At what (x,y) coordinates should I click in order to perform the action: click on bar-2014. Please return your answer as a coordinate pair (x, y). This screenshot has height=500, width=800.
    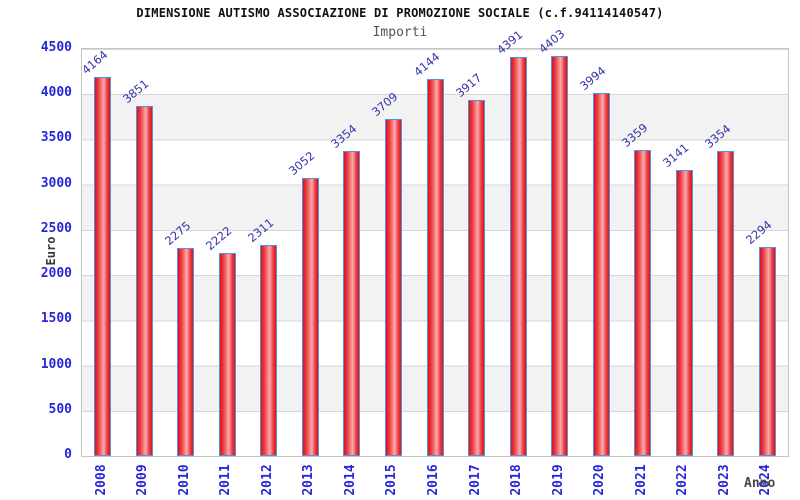
    Looking at the image, I should click on (352, 303).